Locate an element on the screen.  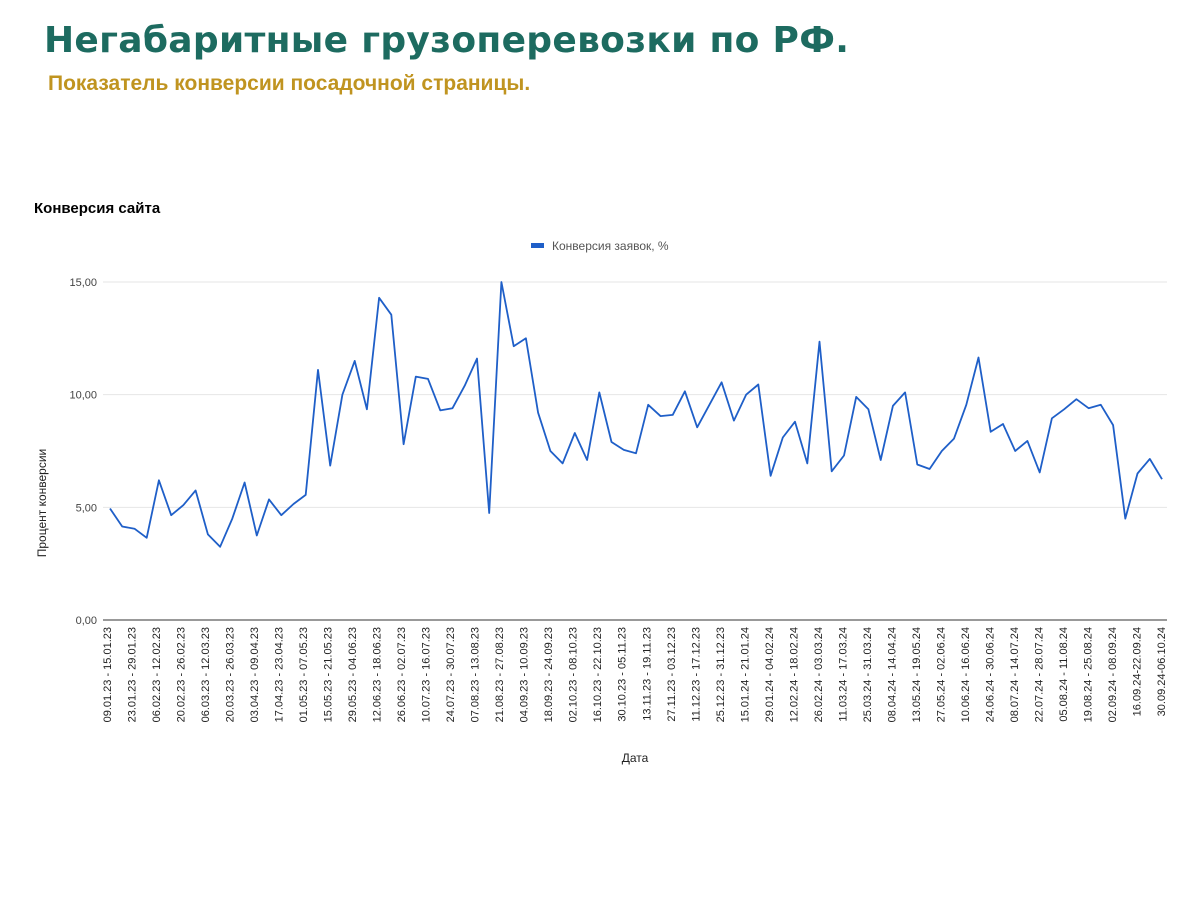
legend: Конверсия заявок, % is located at coordinates (600, 246).